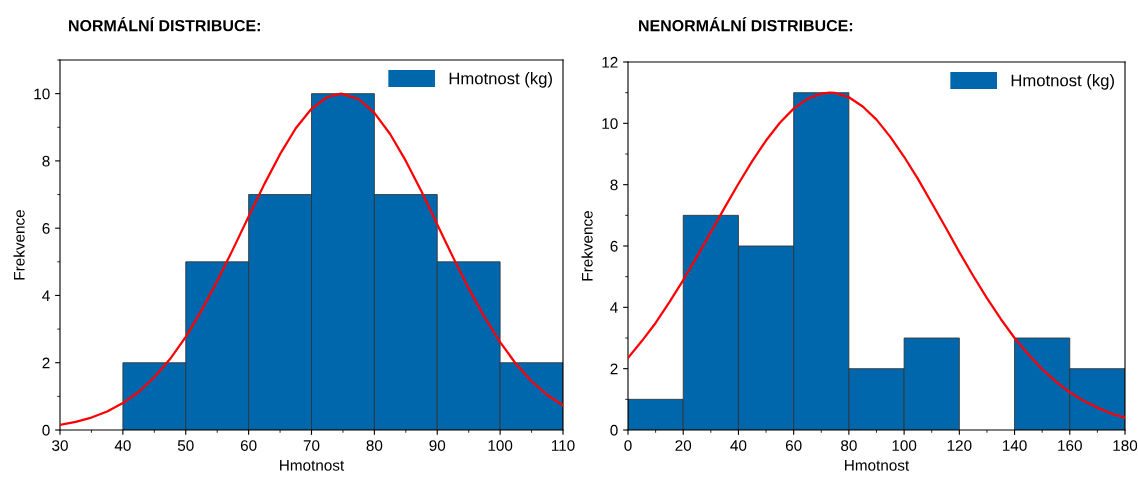  Describe the element at coordinates (746, 24) in the screenshot. I see `chart-title: NENORMÁLNÍ DISTRIBUCE:` at that location.